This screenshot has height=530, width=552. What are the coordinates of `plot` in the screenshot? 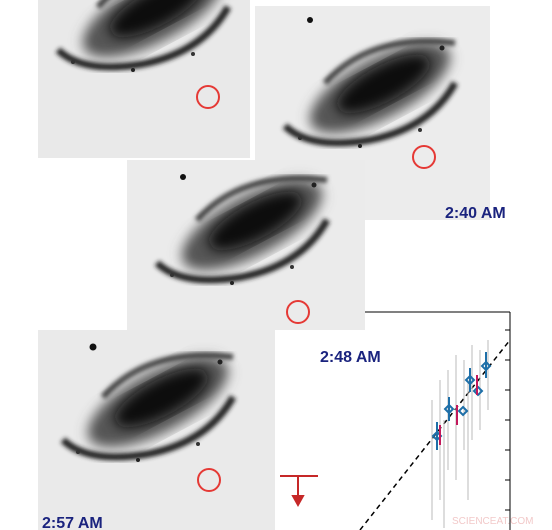 It's located at (435, 420).